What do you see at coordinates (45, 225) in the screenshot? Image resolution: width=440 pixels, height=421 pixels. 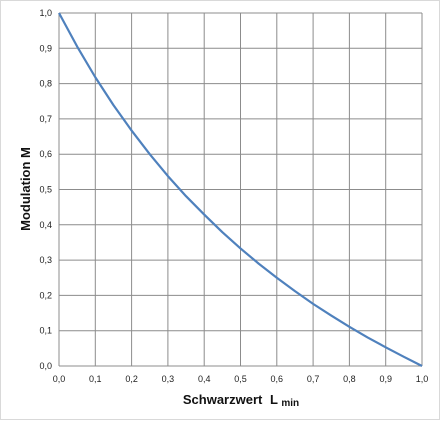 I see `y-tick-label: 0,4` at bounding box center [45, 225].